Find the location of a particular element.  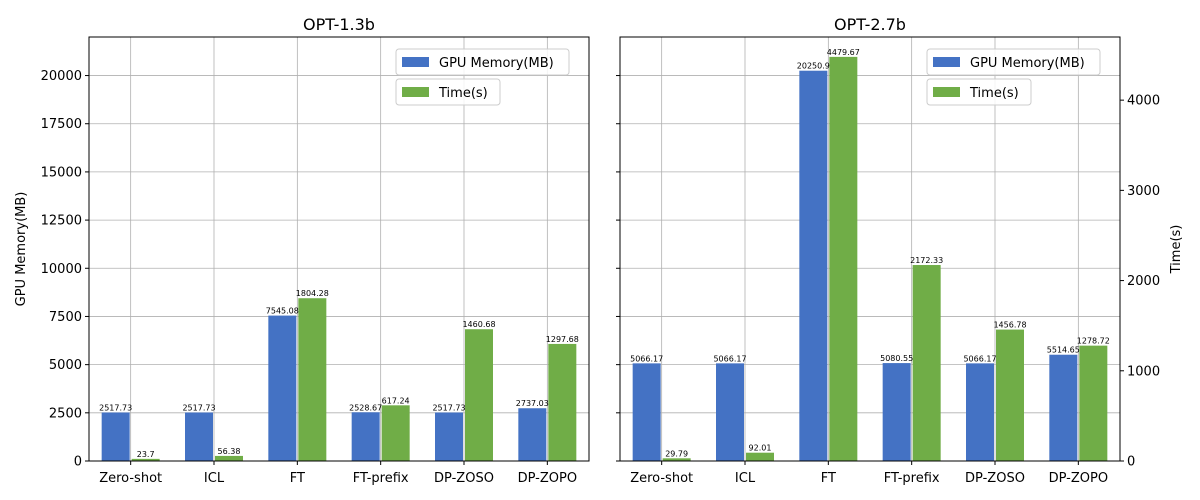

data-label-gpu-memory: 2737.03 is located at coordinates (532, 403).